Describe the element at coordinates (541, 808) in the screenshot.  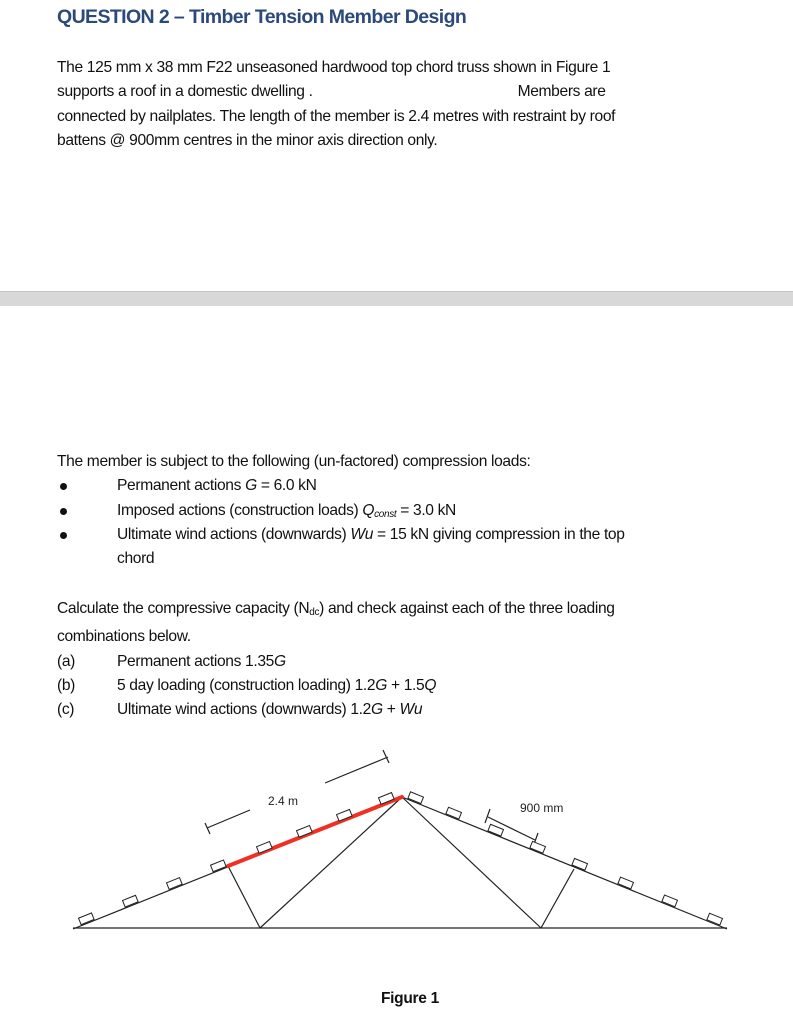
I see `batten-spacing-label: 900 mm` at that location.